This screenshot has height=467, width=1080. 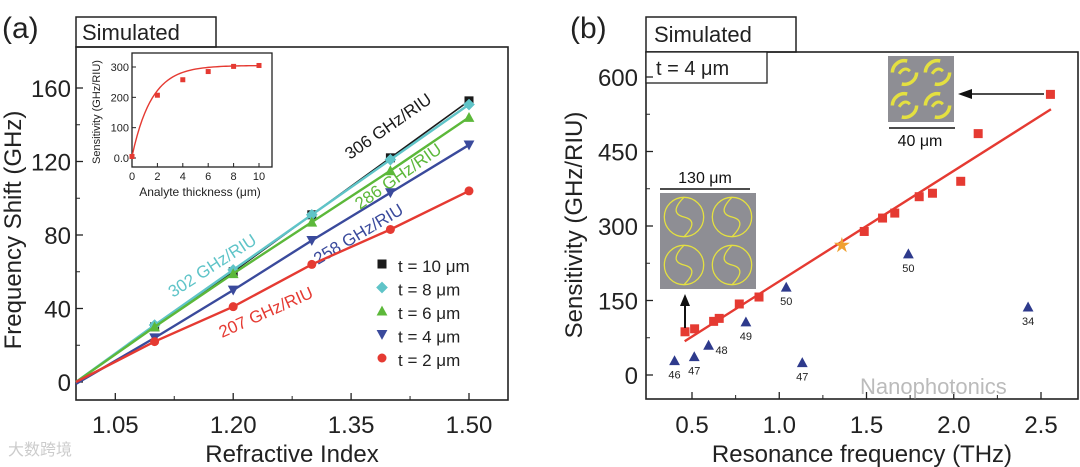 I want to click on watermark: Nanophotonics, so click(x=933, y=386).